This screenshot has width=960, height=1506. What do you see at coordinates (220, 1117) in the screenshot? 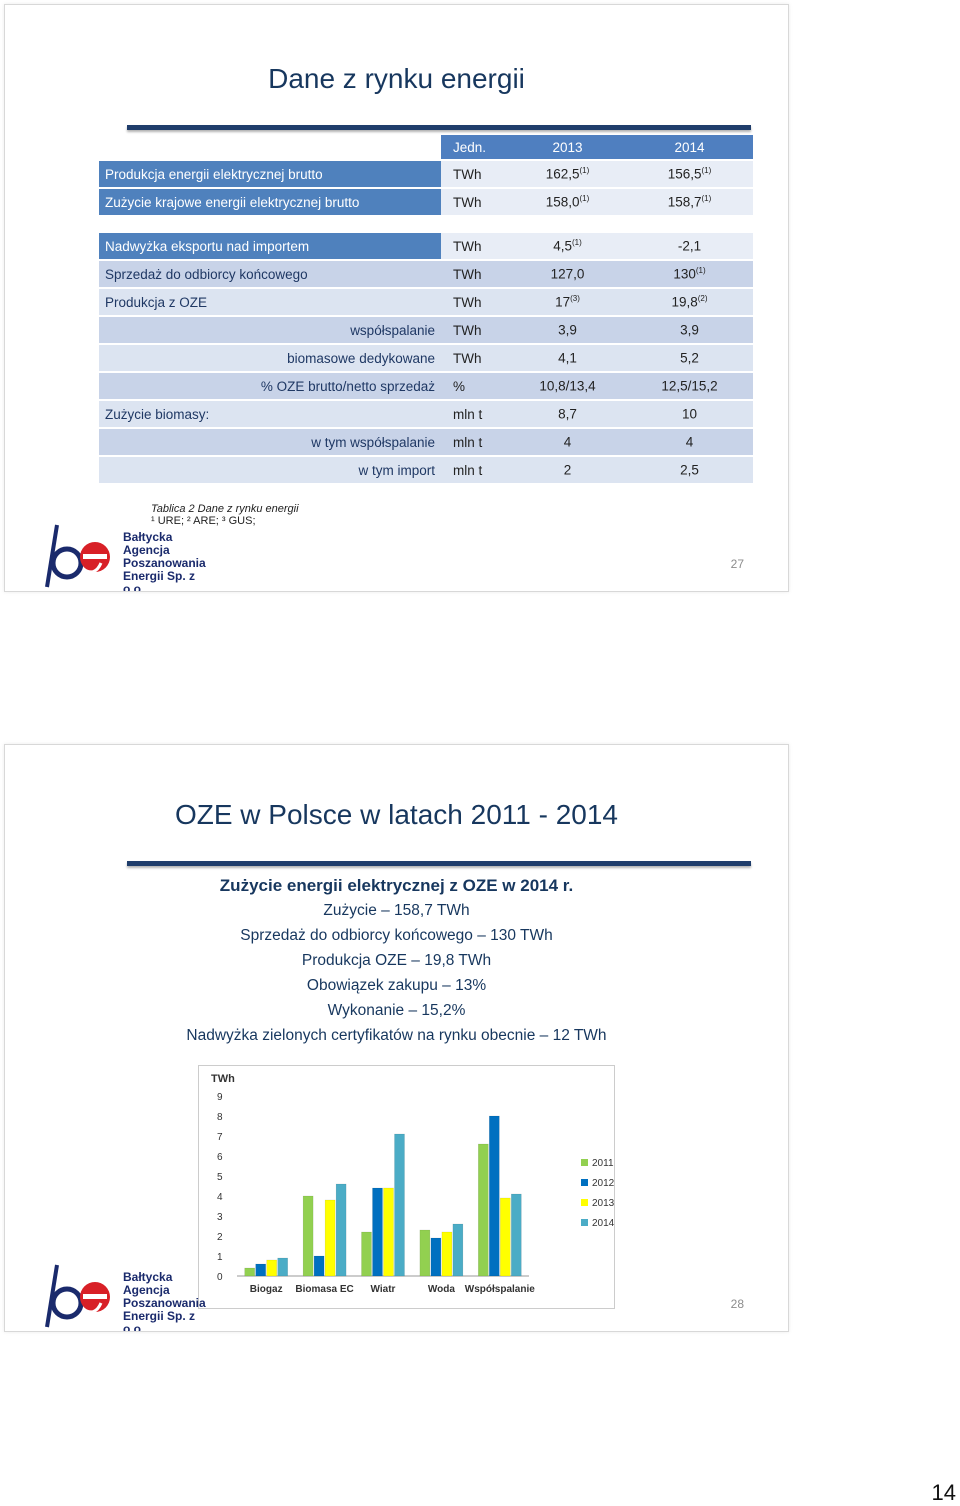
I see `y-tick-label: 8` at bounding box center [220, 1117].